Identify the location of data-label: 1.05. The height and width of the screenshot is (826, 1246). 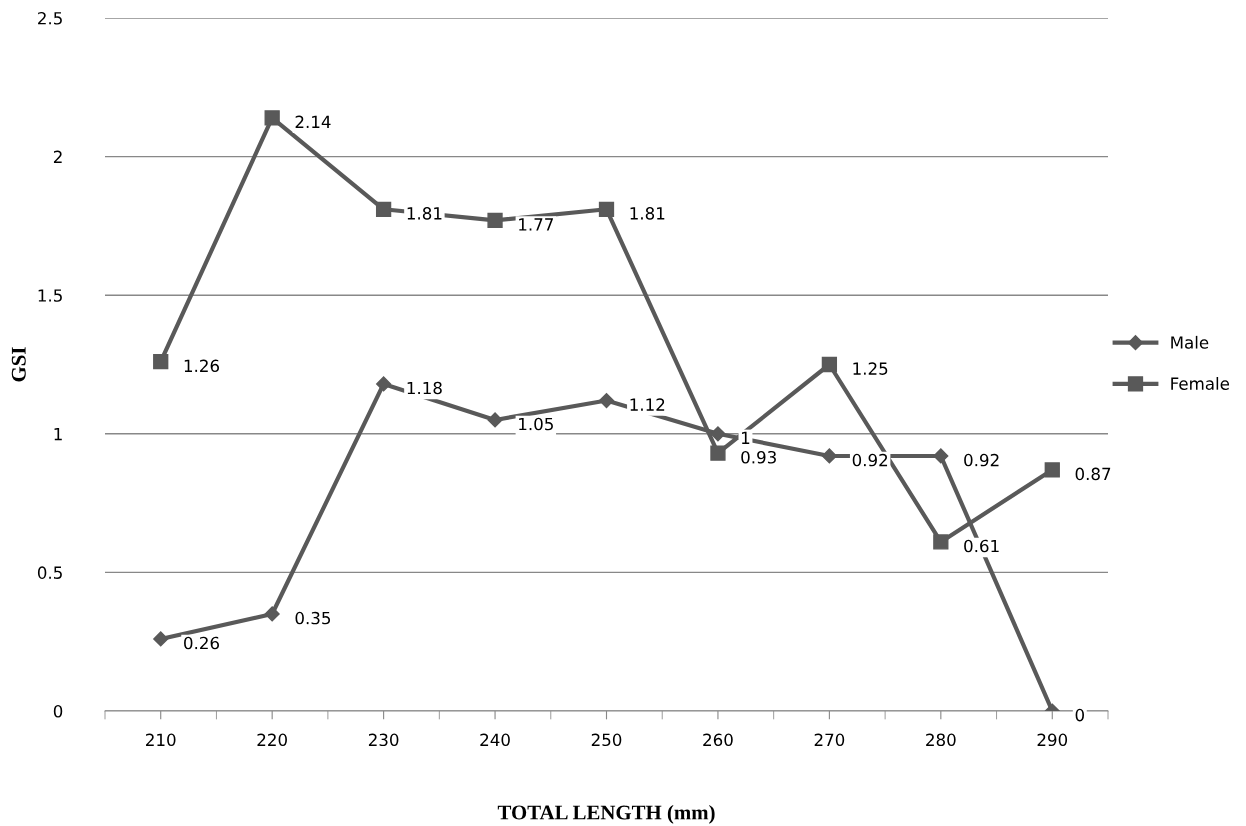
(536, 424).